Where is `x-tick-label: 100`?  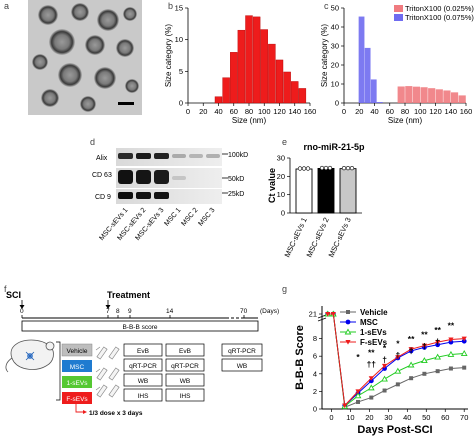 x-tick-label: 100 is located at coordinates (420, 111).